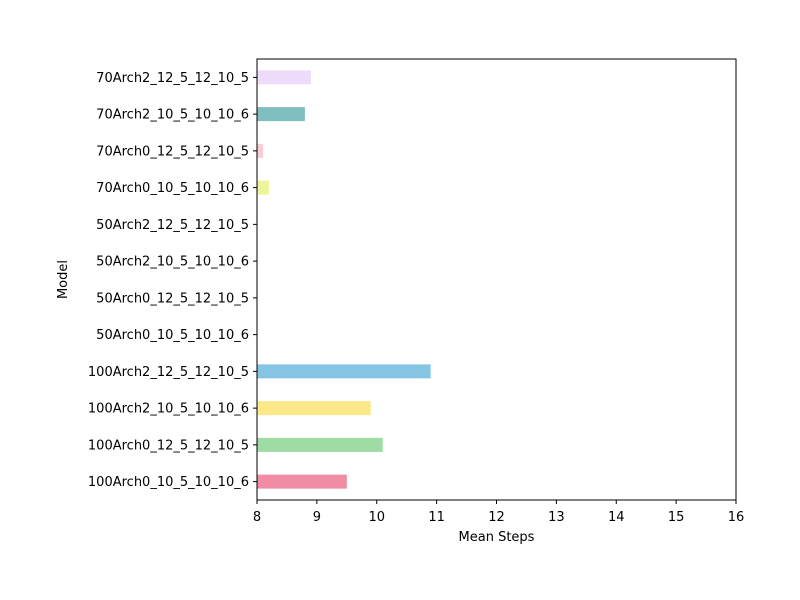  What do you see at coordinates (556, 517) in the screenshot?
I see `x-tick-label: 13` at bounding box center [556, 517].